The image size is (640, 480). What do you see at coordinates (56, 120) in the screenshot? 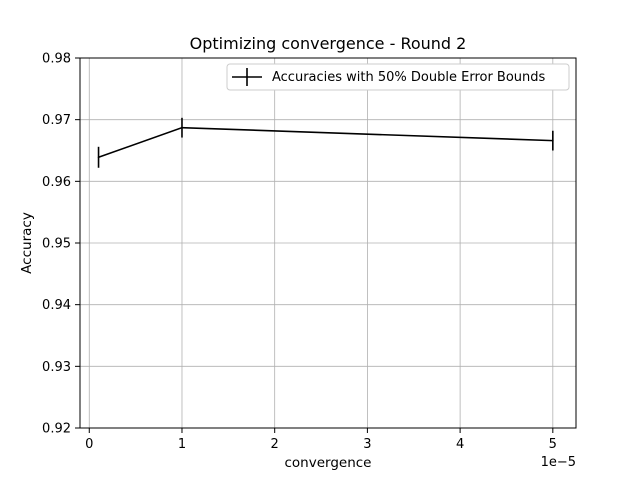
I see `y-tick-label: 0.97` at bounding box center [56, 120].